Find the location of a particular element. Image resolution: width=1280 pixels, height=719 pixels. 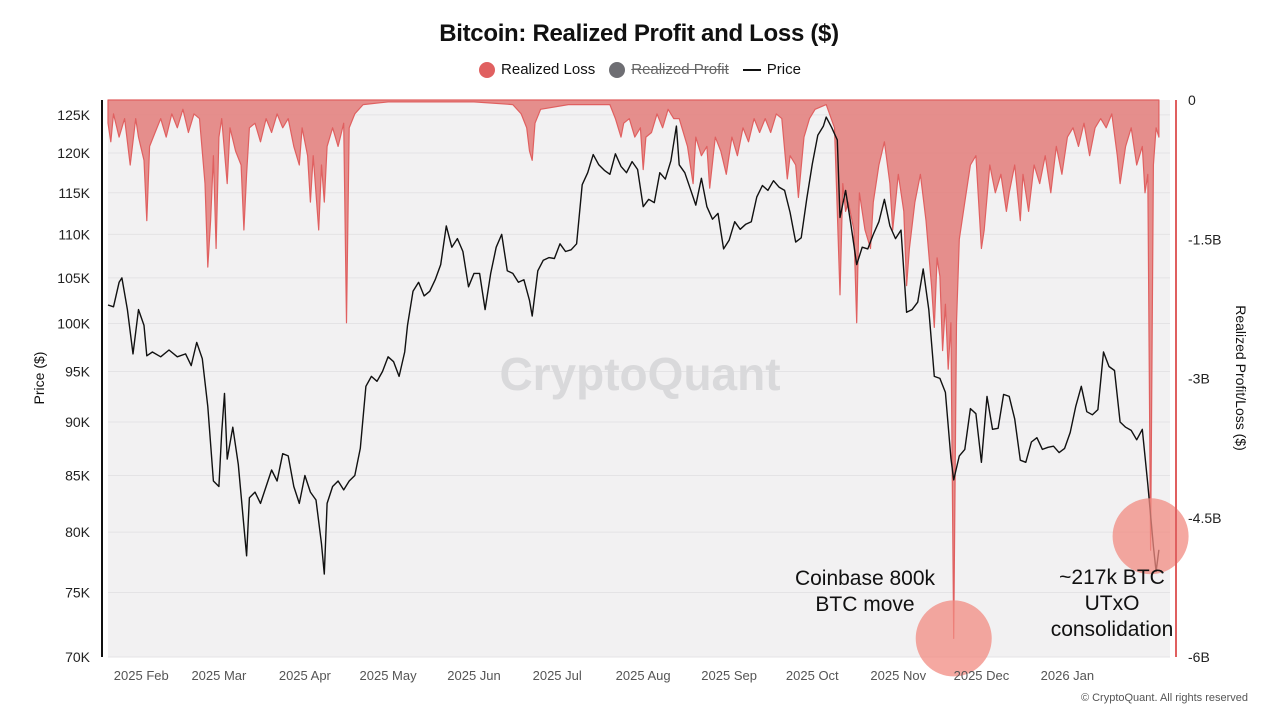

left-tick-label: 125K is located at coordinates (73, 115).